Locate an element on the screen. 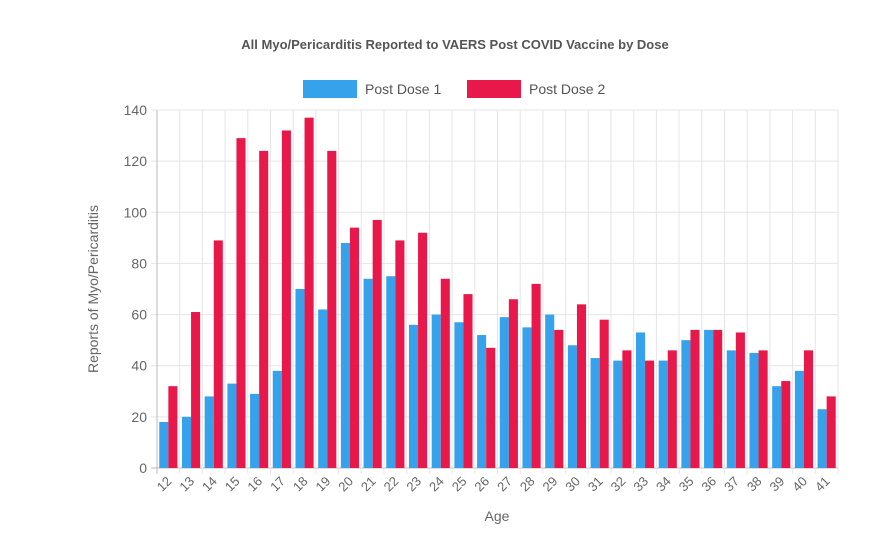 The height and width of the screenshot is (537, 891). x-tick-label: 13 is located at coordinates (186, 484).